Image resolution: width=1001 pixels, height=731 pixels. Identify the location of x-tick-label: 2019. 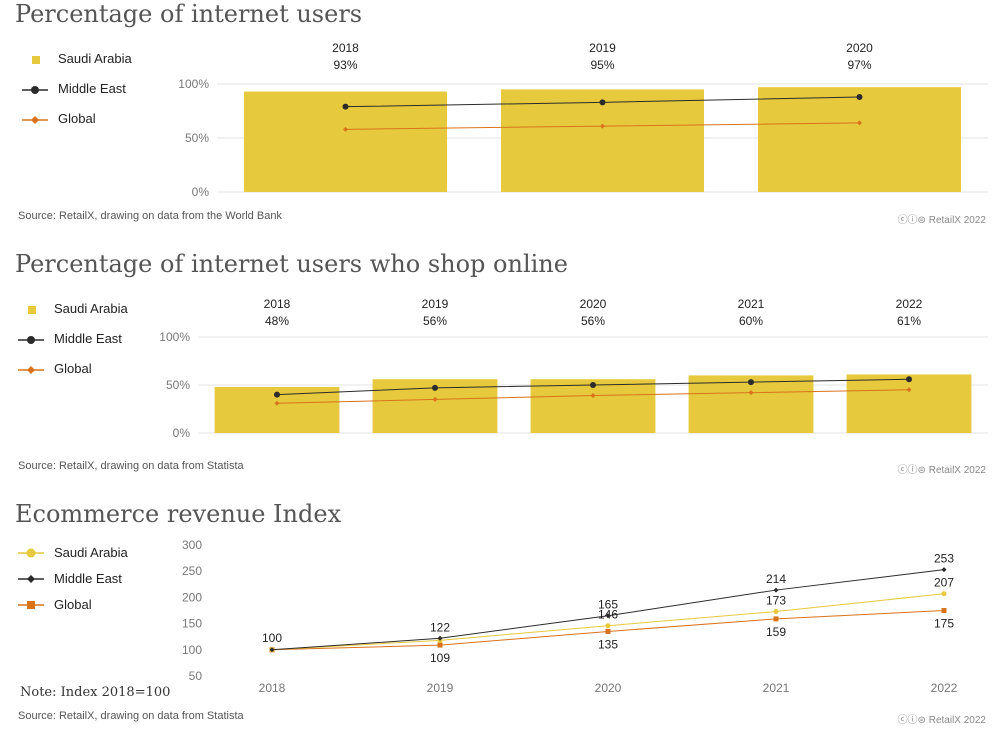
(440, 688).